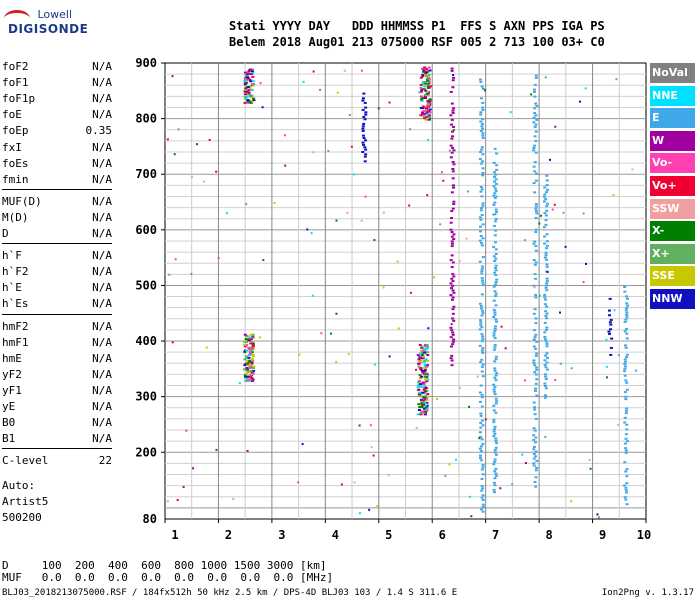 The height and width of the screenshot is (600, 700). I want to click on legend-item: NoVal, so click(672, 73).